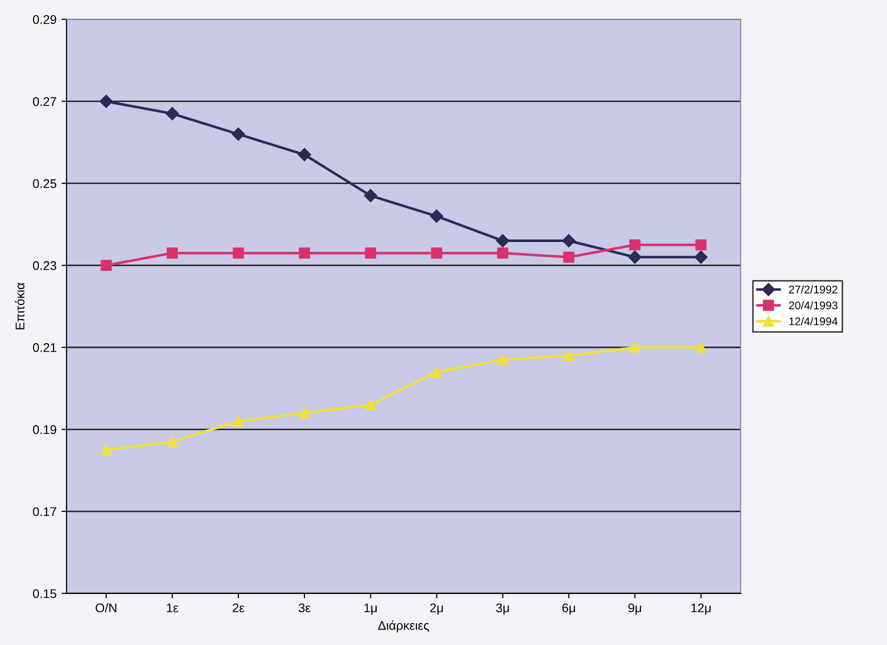  I want to click on x-tick-label: 1ε, so click(172, 608).